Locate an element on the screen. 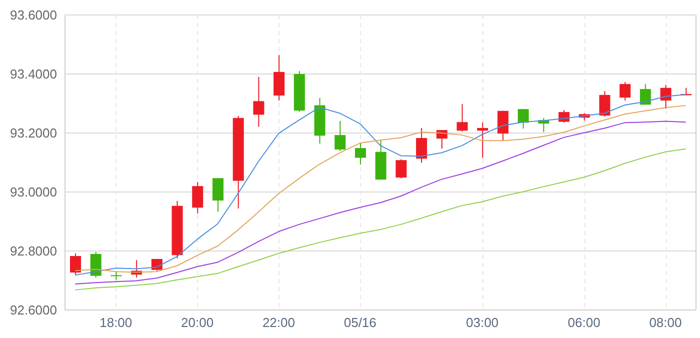 The image size is (700, 338). x-tick-label: 03:00 is located at coordinates (482, 322).